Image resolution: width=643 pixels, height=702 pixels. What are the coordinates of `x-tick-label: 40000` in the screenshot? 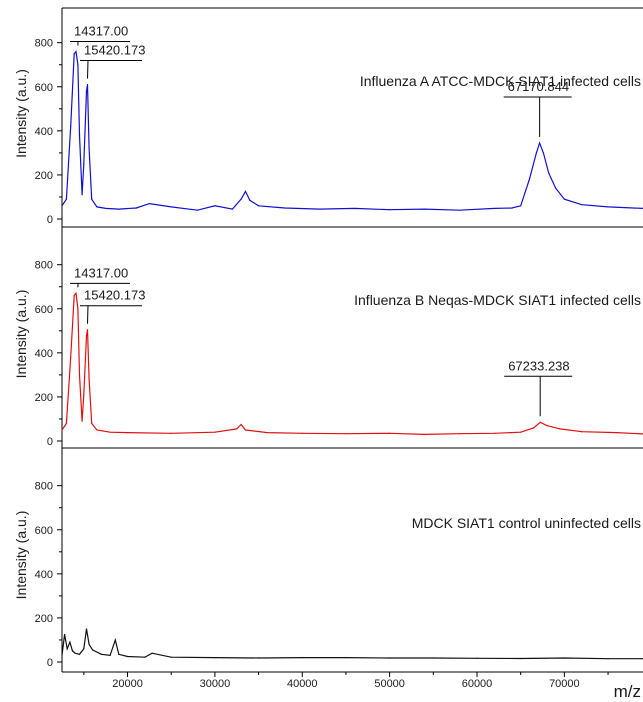 It's located at (302, 684).